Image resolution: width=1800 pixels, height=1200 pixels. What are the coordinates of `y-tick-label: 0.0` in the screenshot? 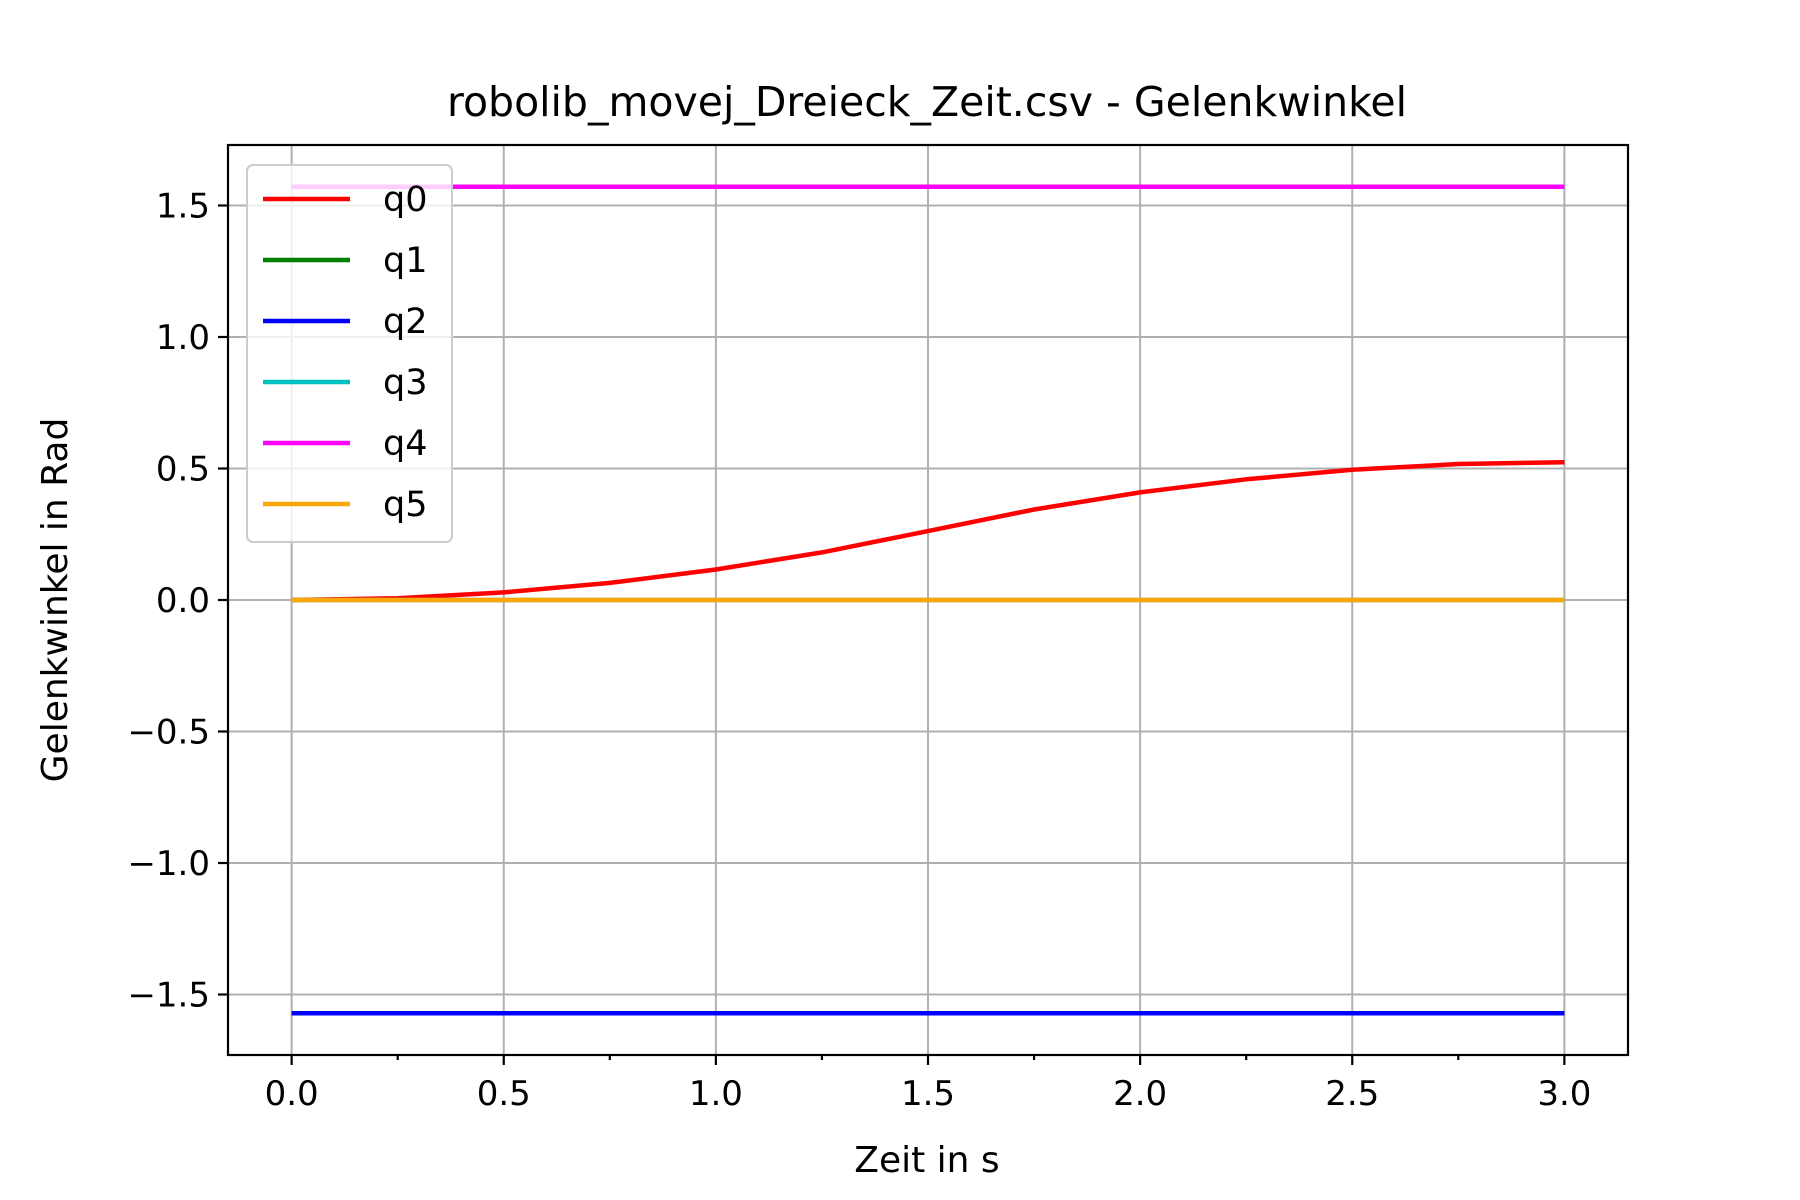 It's located at (183, 601).